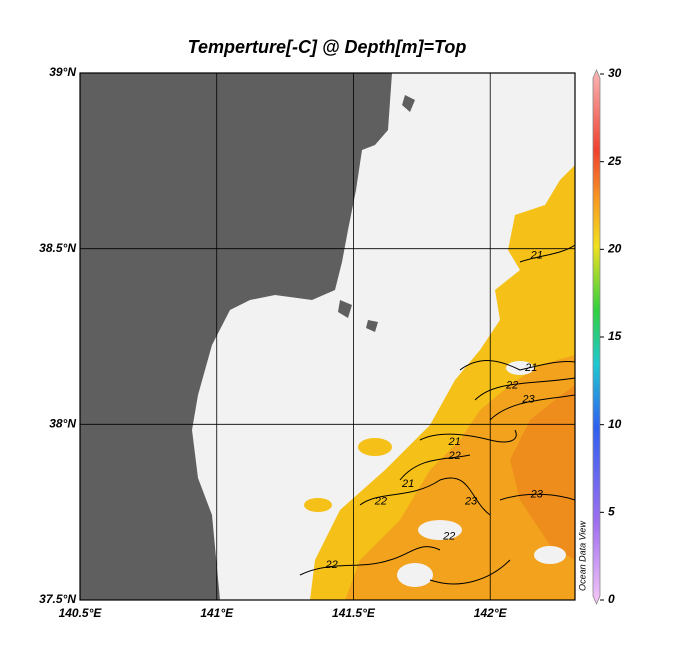 The width and height of the screenshot is (684, 665). I want to click on x-tick-label: 140.5°E, so click(81, 613).